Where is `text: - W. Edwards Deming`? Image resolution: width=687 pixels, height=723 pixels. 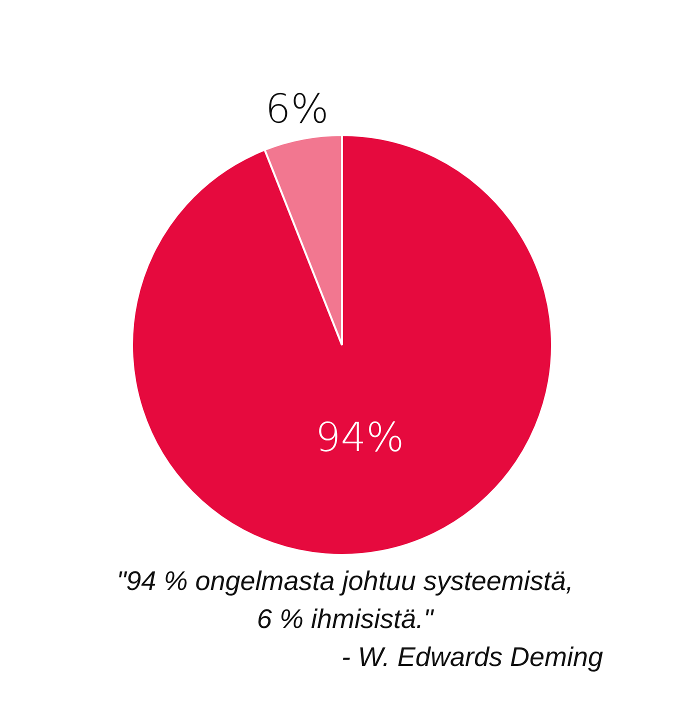 text: - W. Edwards Deming is located at coordinates (472, 657).